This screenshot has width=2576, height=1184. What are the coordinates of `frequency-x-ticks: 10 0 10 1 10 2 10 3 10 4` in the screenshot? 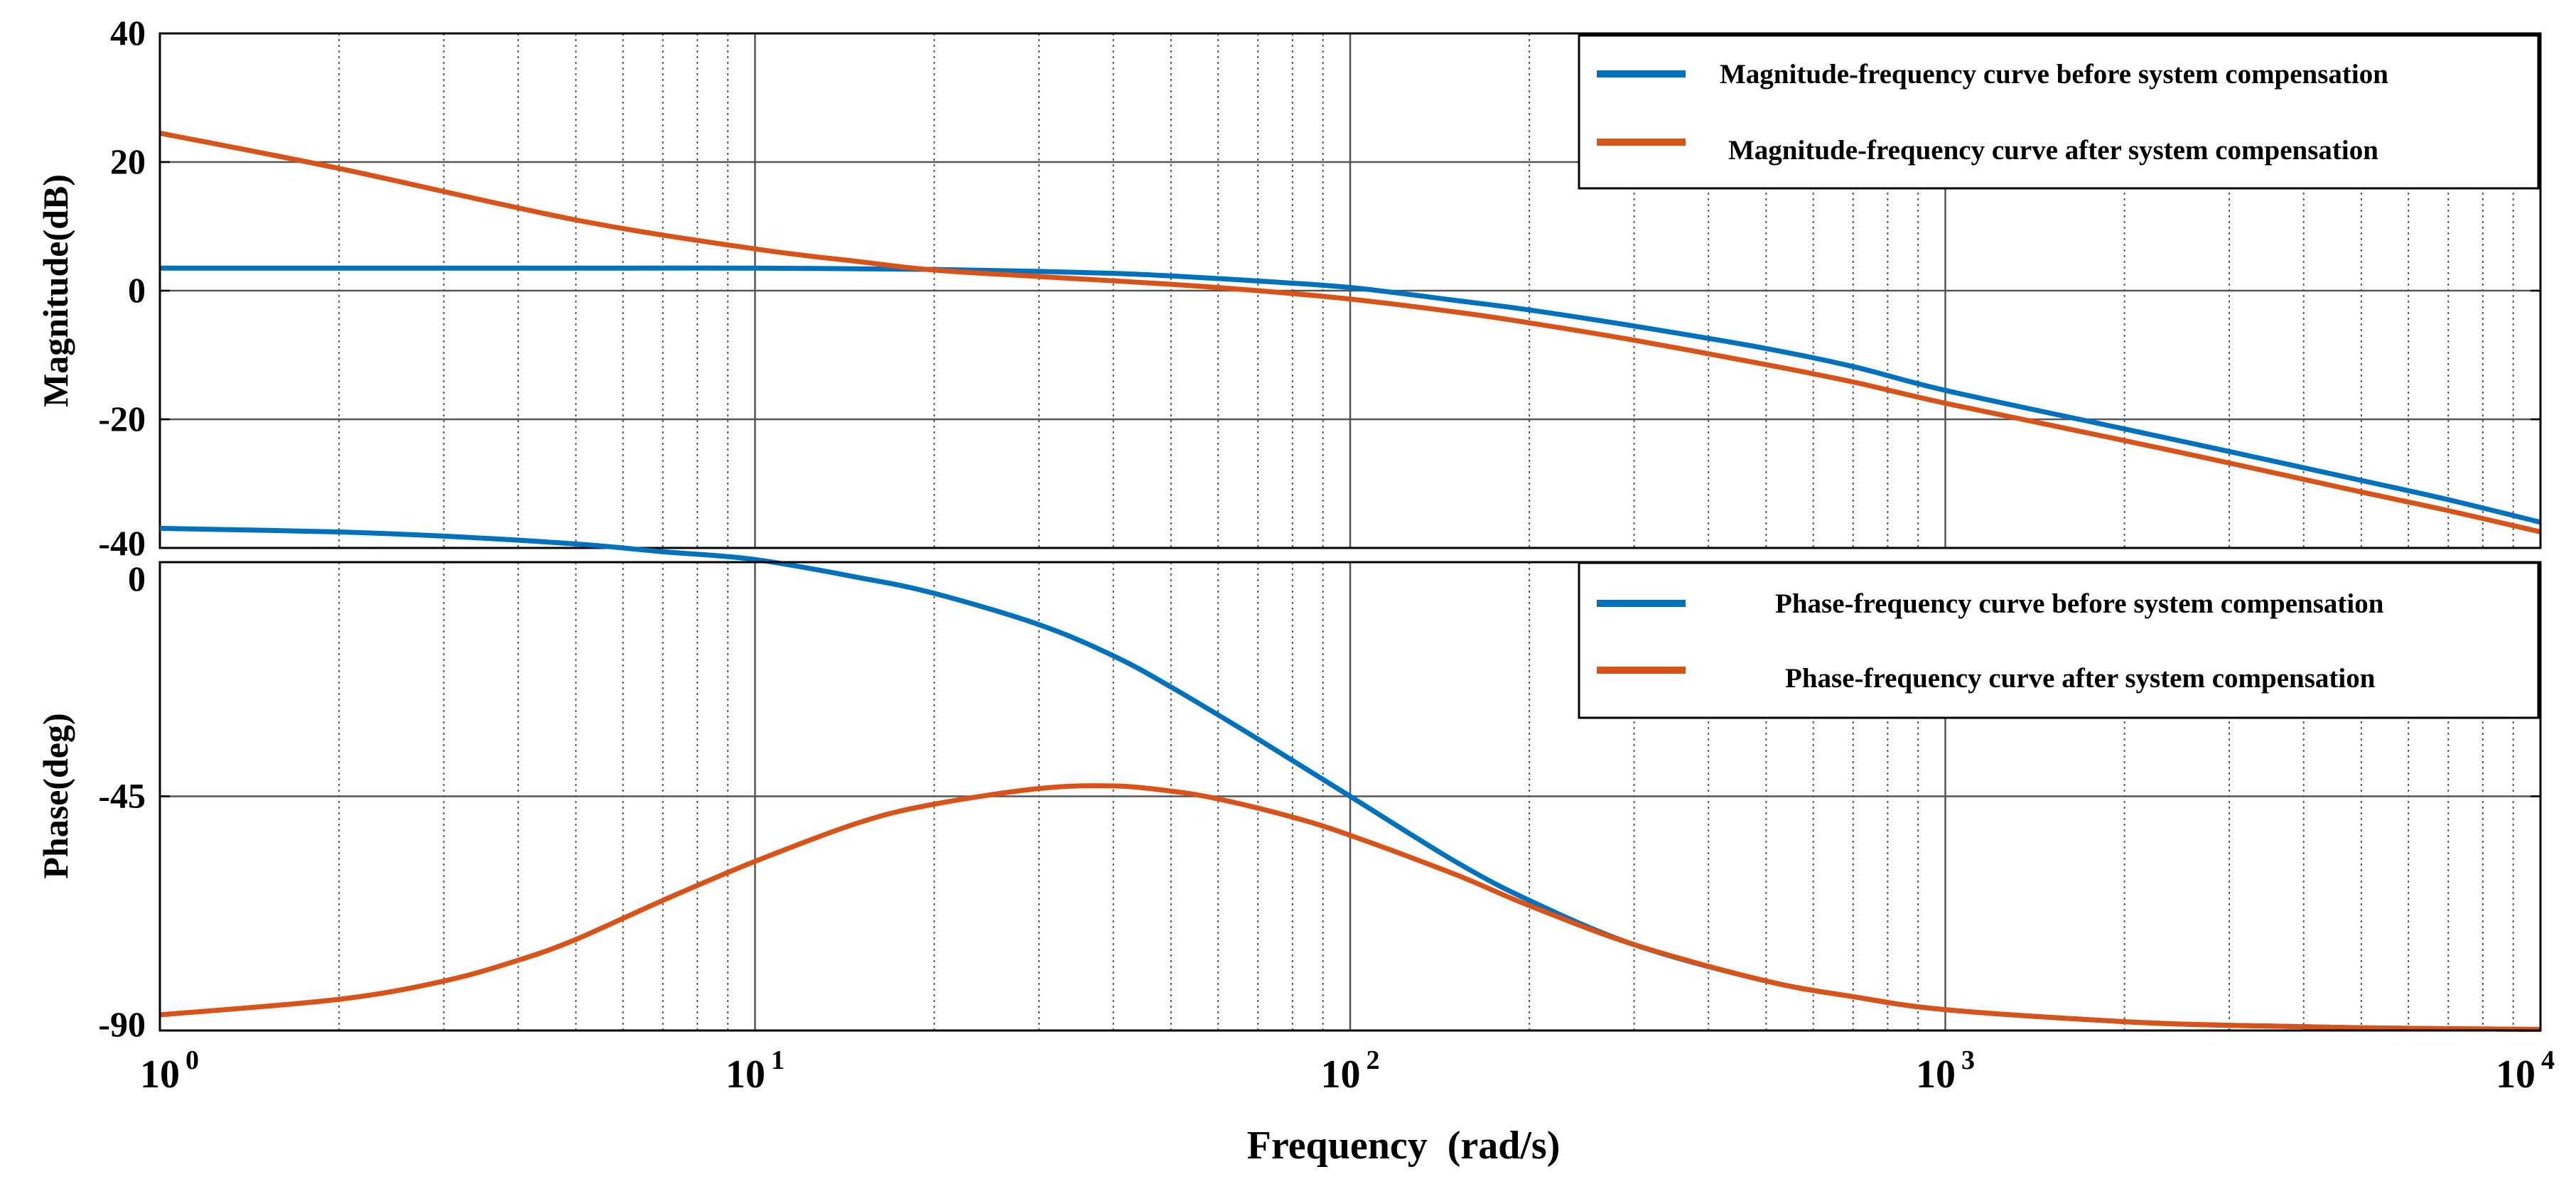 It's located at (1348, 1071).